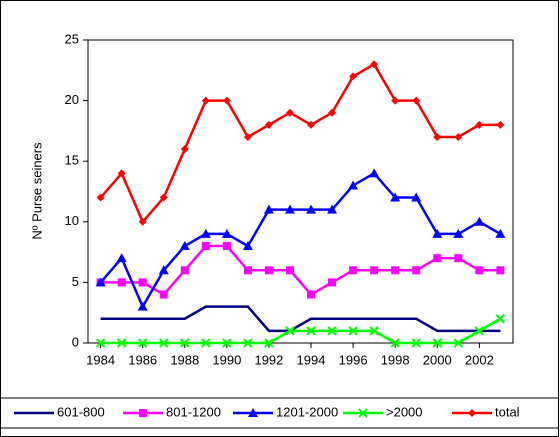 The height and width of the screenshot is (437, 560). I want to click on legend-label: total, so click(507, 411).